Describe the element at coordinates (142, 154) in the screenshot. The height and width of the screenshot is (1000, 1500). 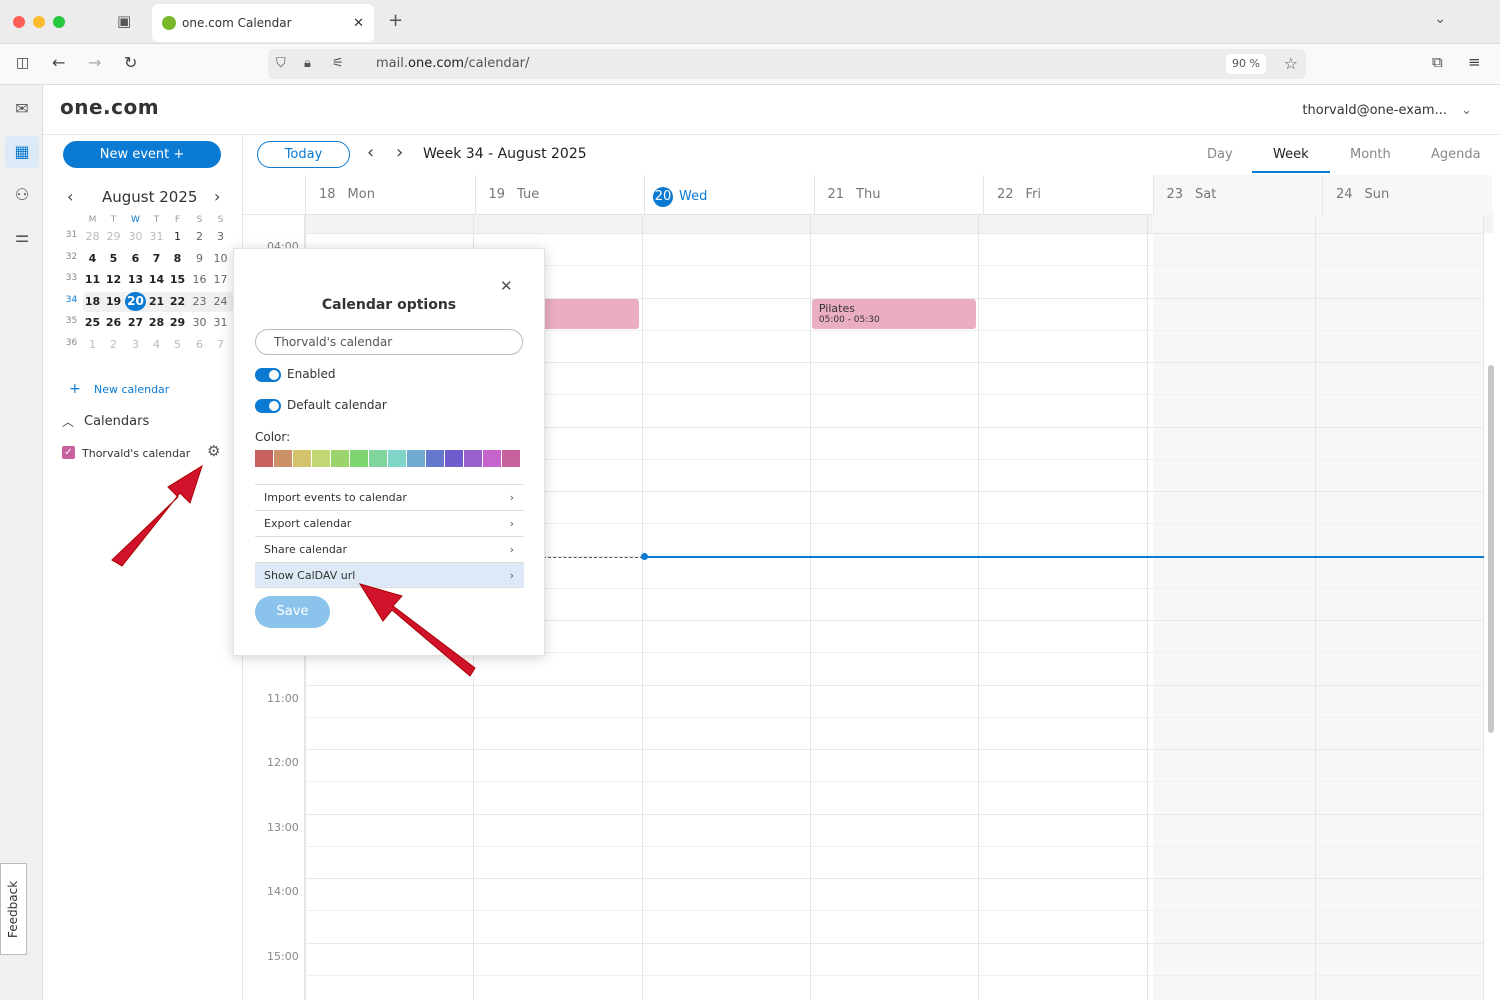
I see `new-event-button: New event +` at that location.